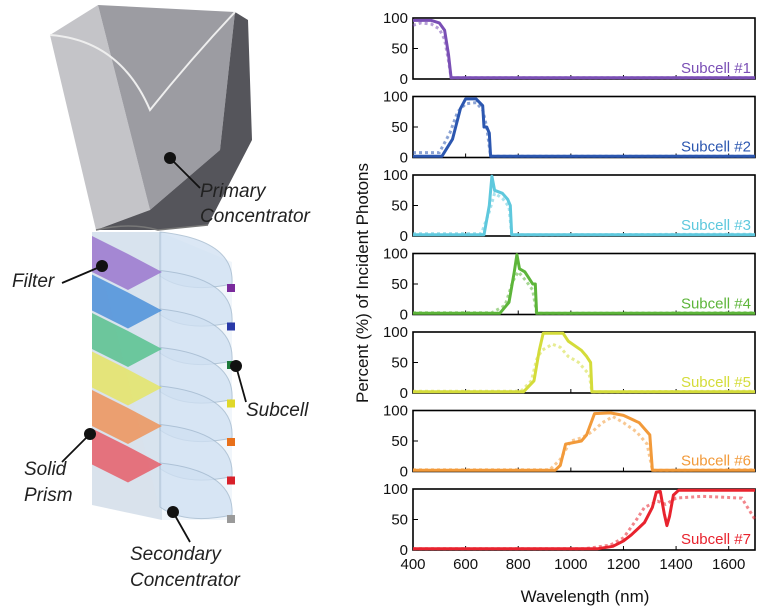 This screenshot has width=770, height=611. I want to click on primary-concentrator, so click(150, 118).